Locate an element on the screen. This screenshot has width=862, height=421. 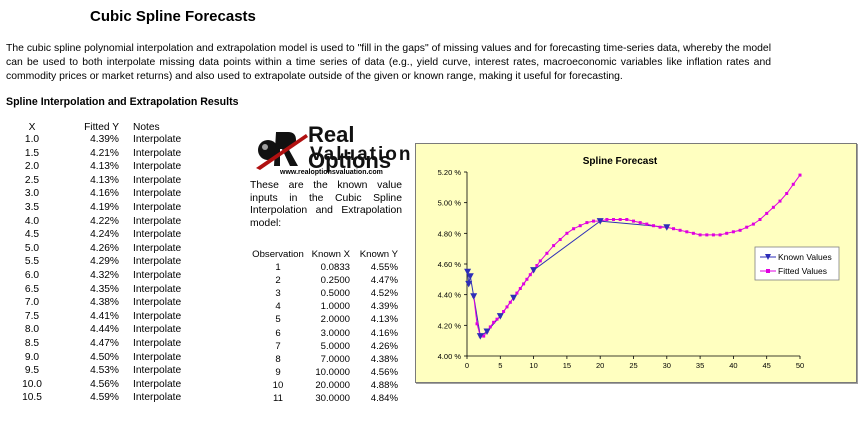
logo-mark-icon is located at coordinates (282, 151).